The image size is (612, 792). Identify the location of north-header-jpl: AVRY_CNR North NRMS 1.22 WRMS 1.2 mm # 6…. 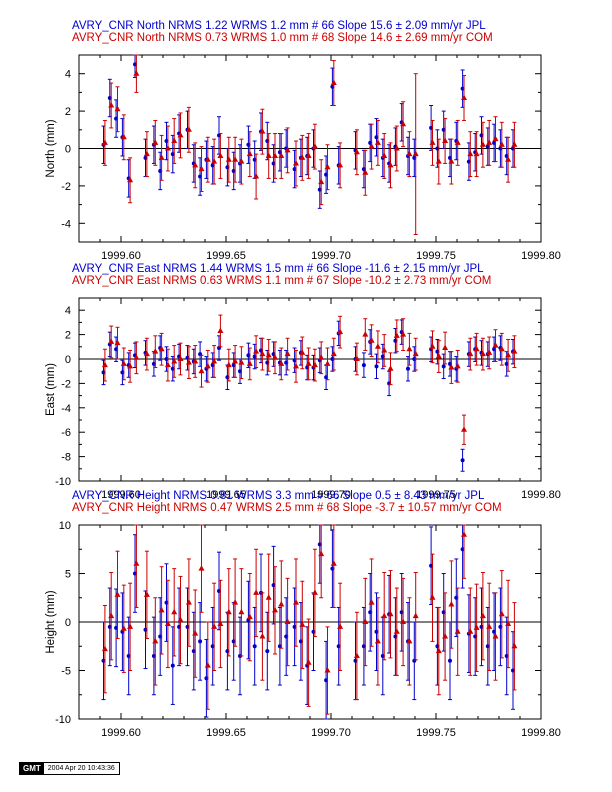
(279, 26).